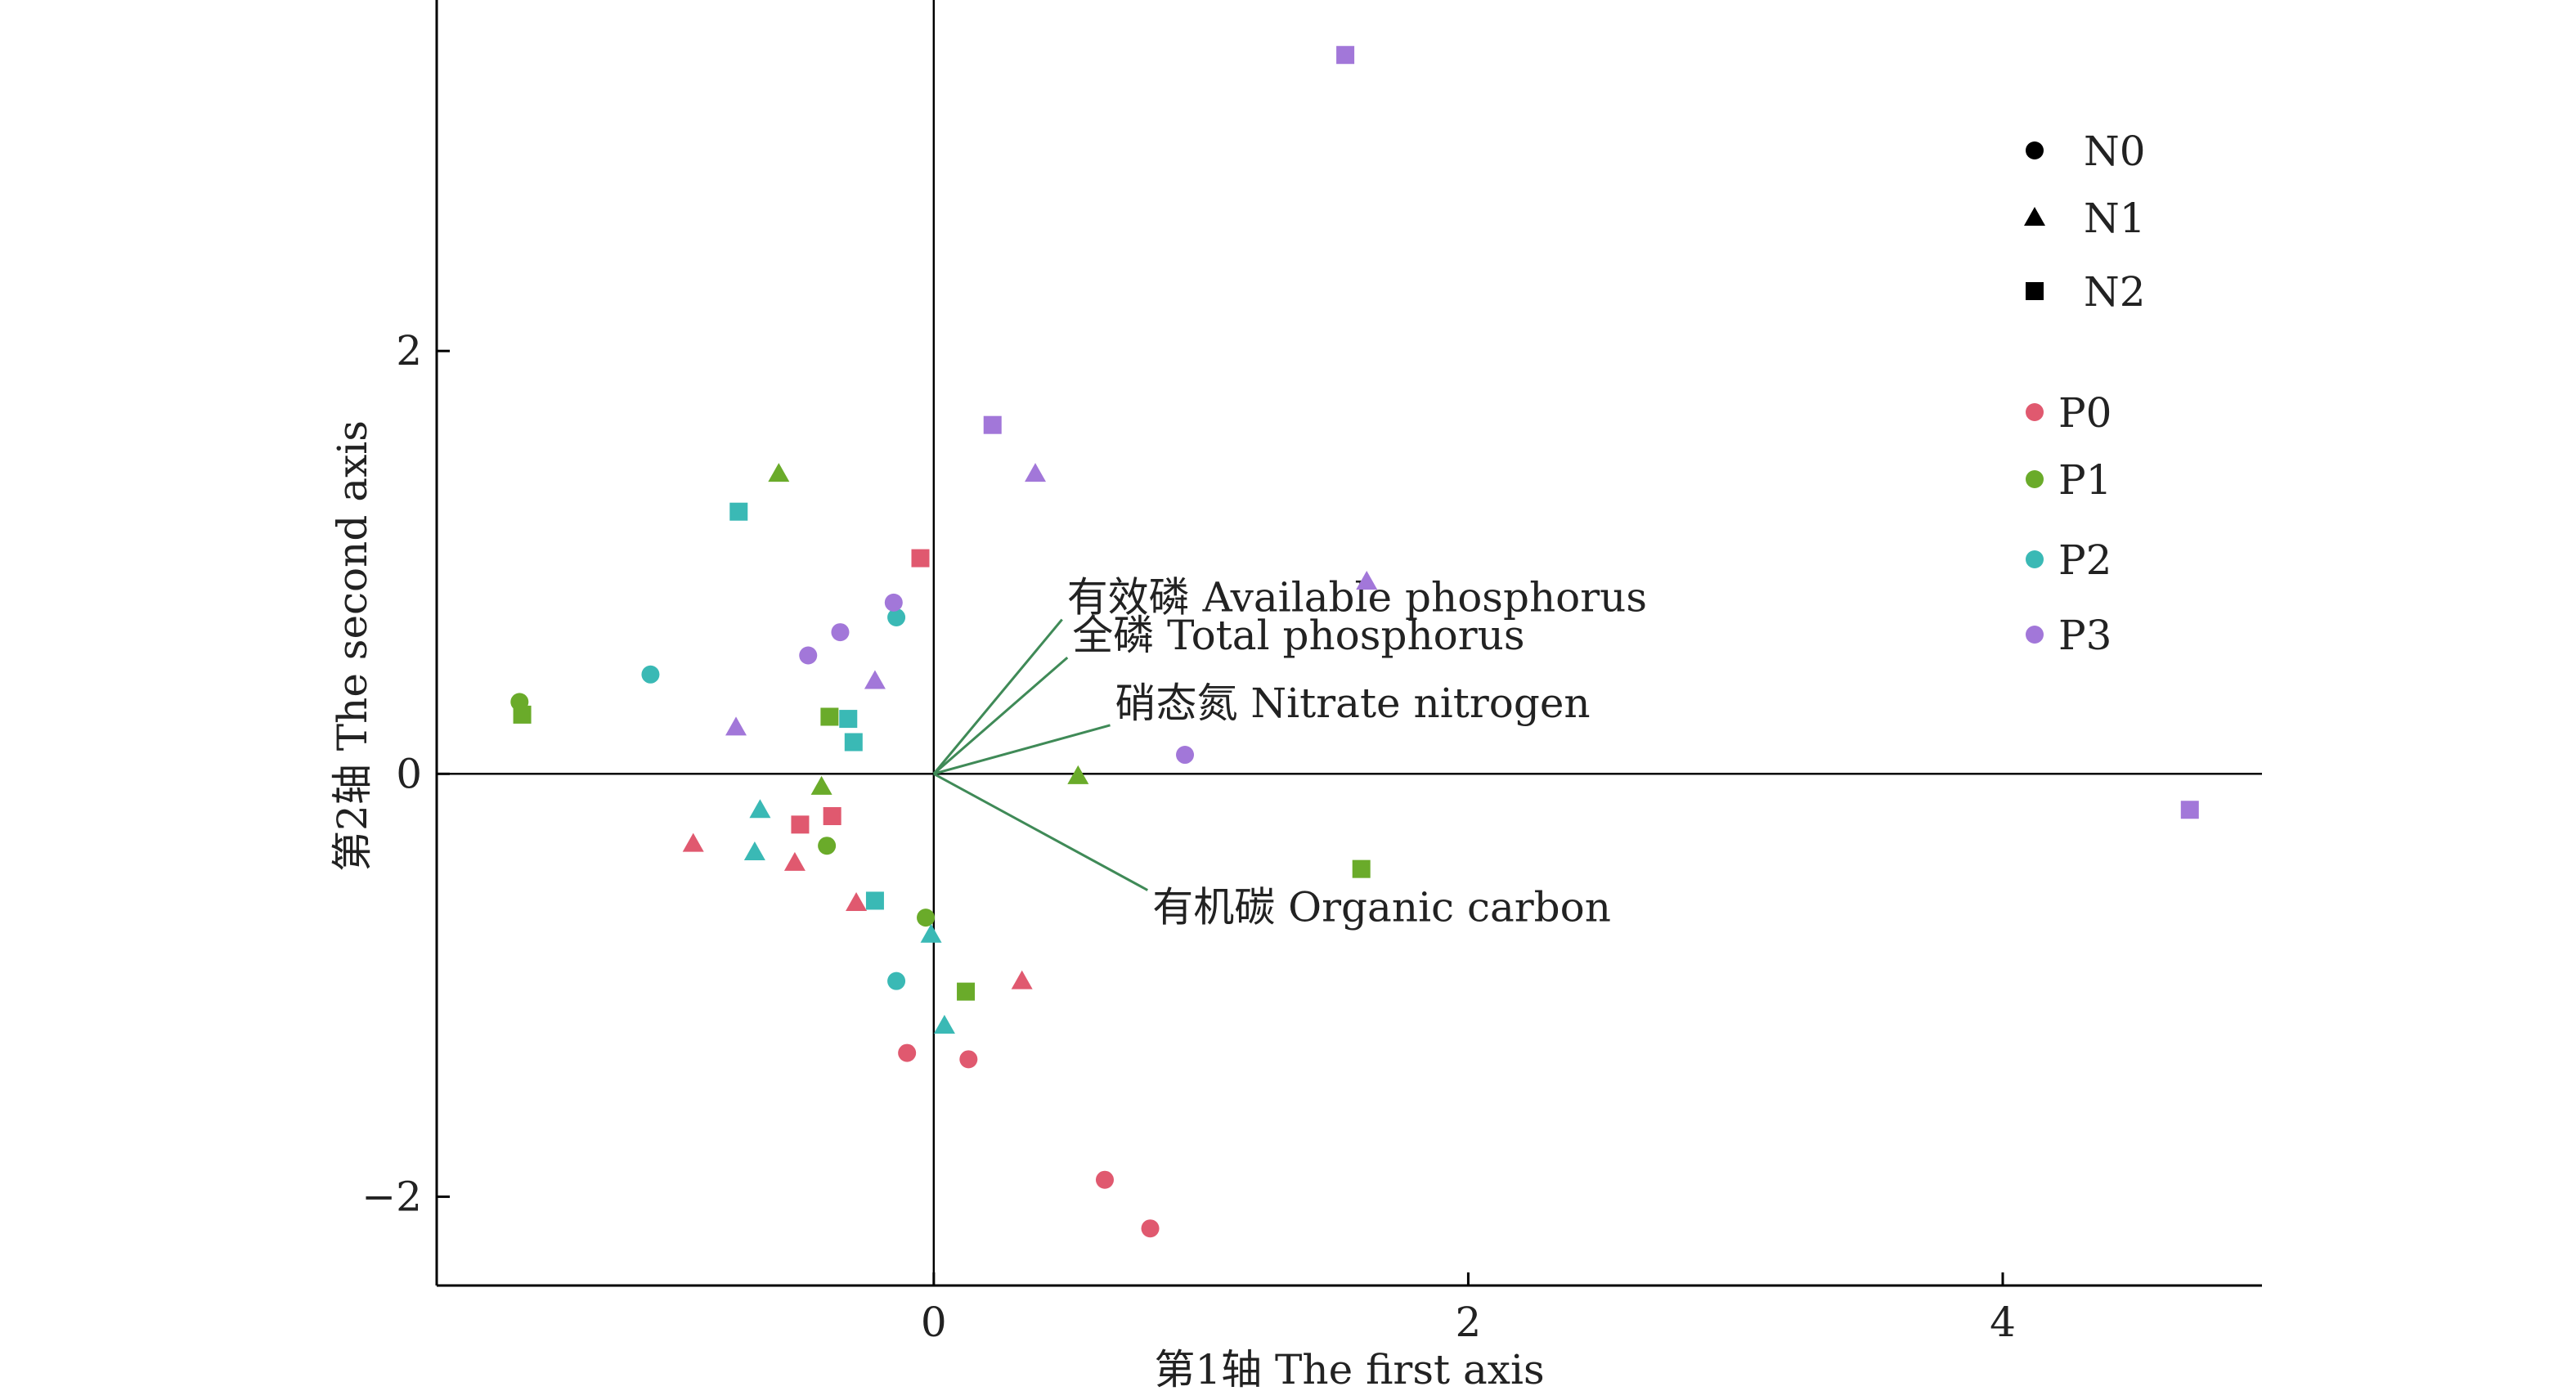 This screenshot has width=2576, height=1391. What do you see at coordinates (409, 773) in the screenshot?
I see `y-tick-label: 0` at bounding box center [409, 773].